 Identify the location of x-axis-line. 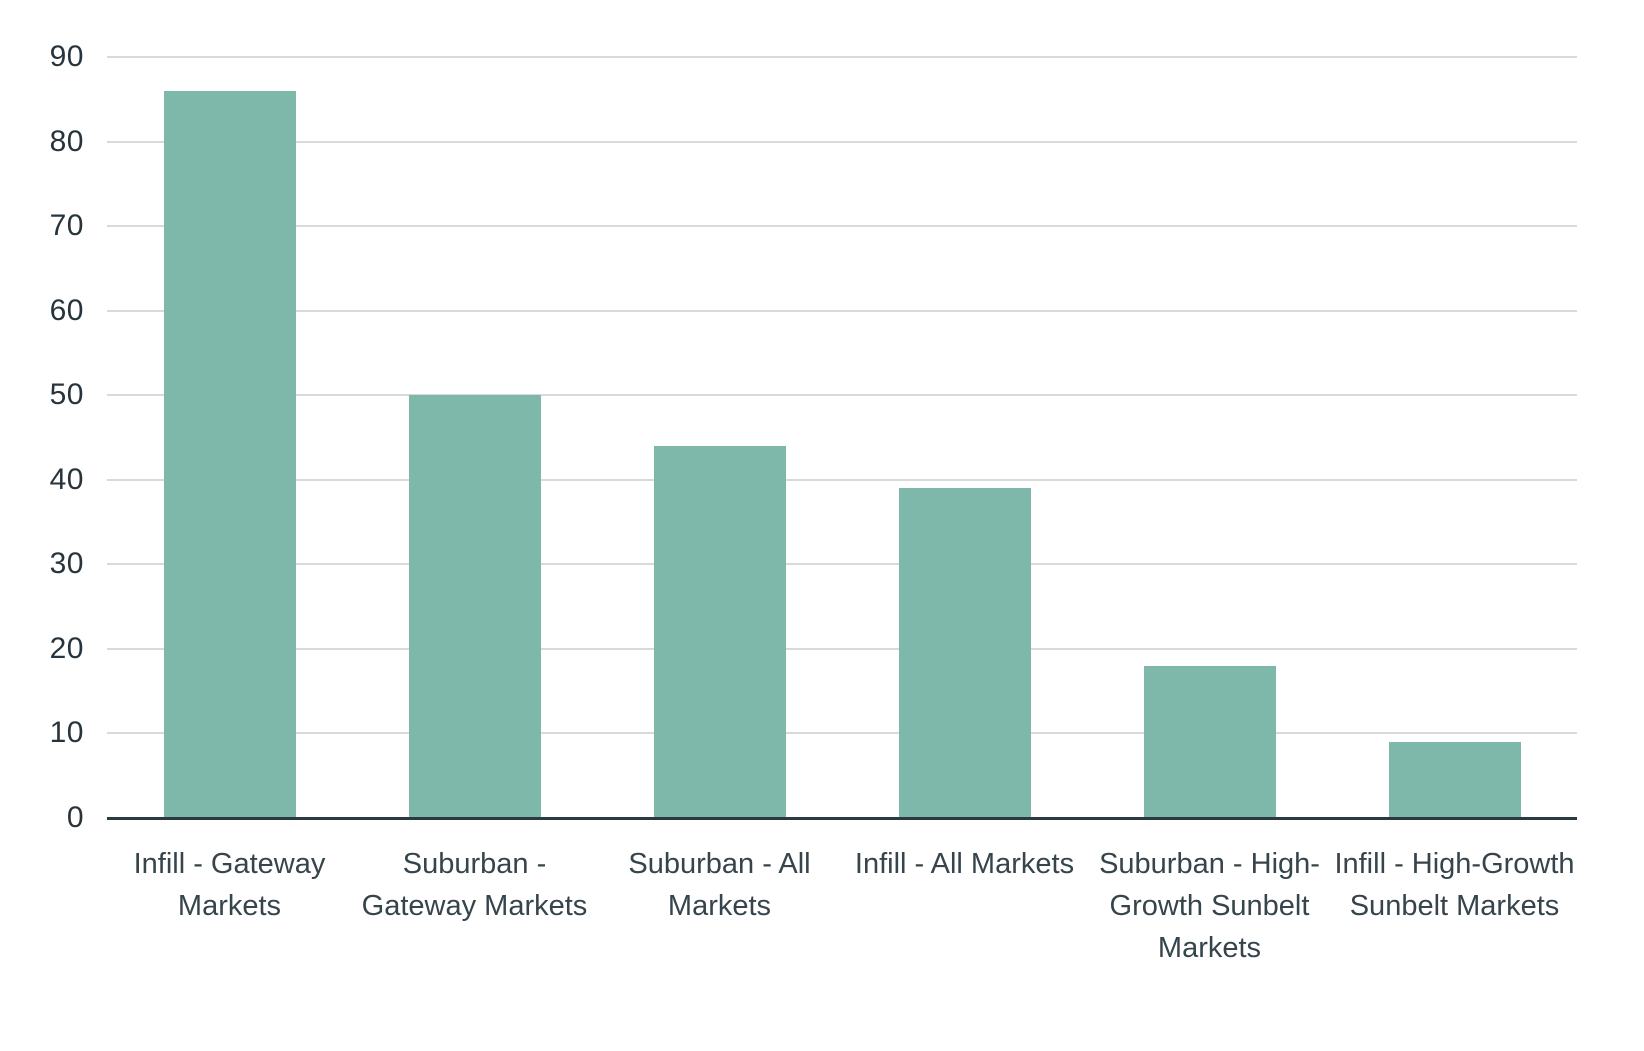
(842, 818).